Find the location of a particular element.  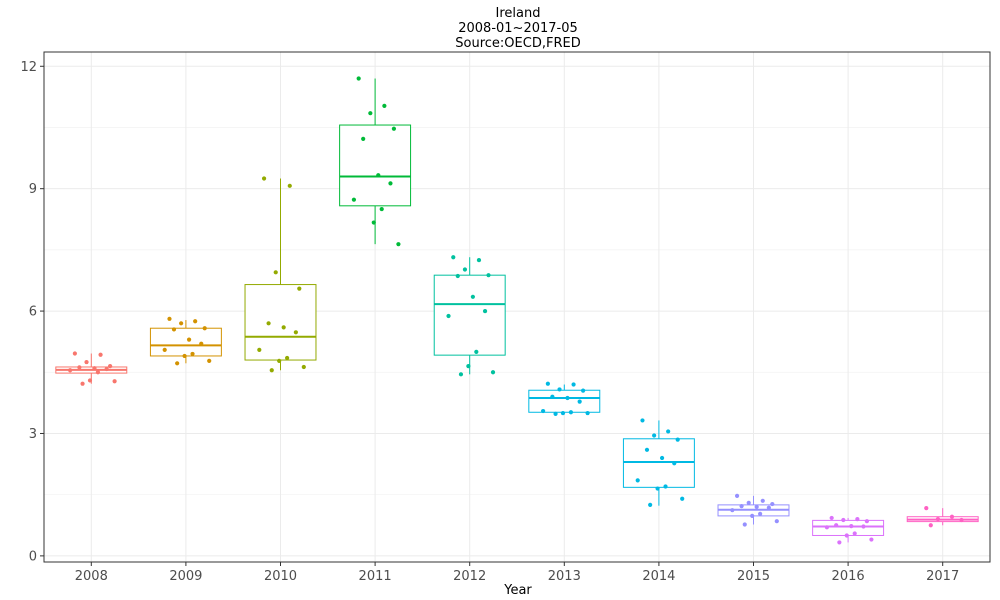

box-2014 is located at coordinates (658, 463).